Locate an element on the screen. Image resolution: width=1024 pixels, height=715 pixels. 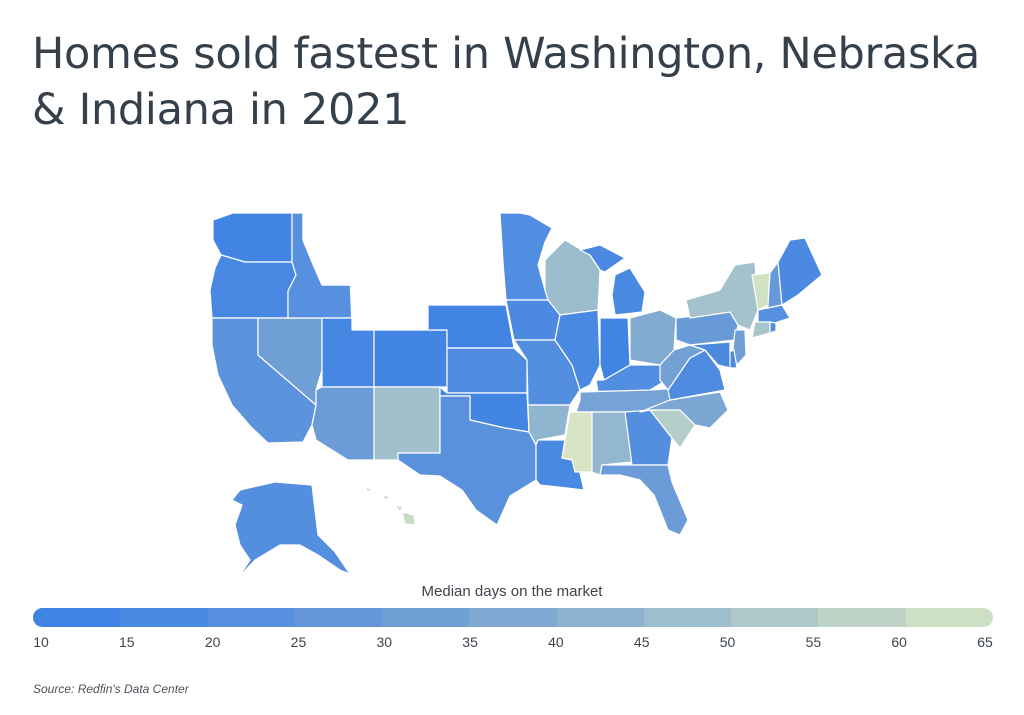
state-MN is located at coordinates (526, 256).